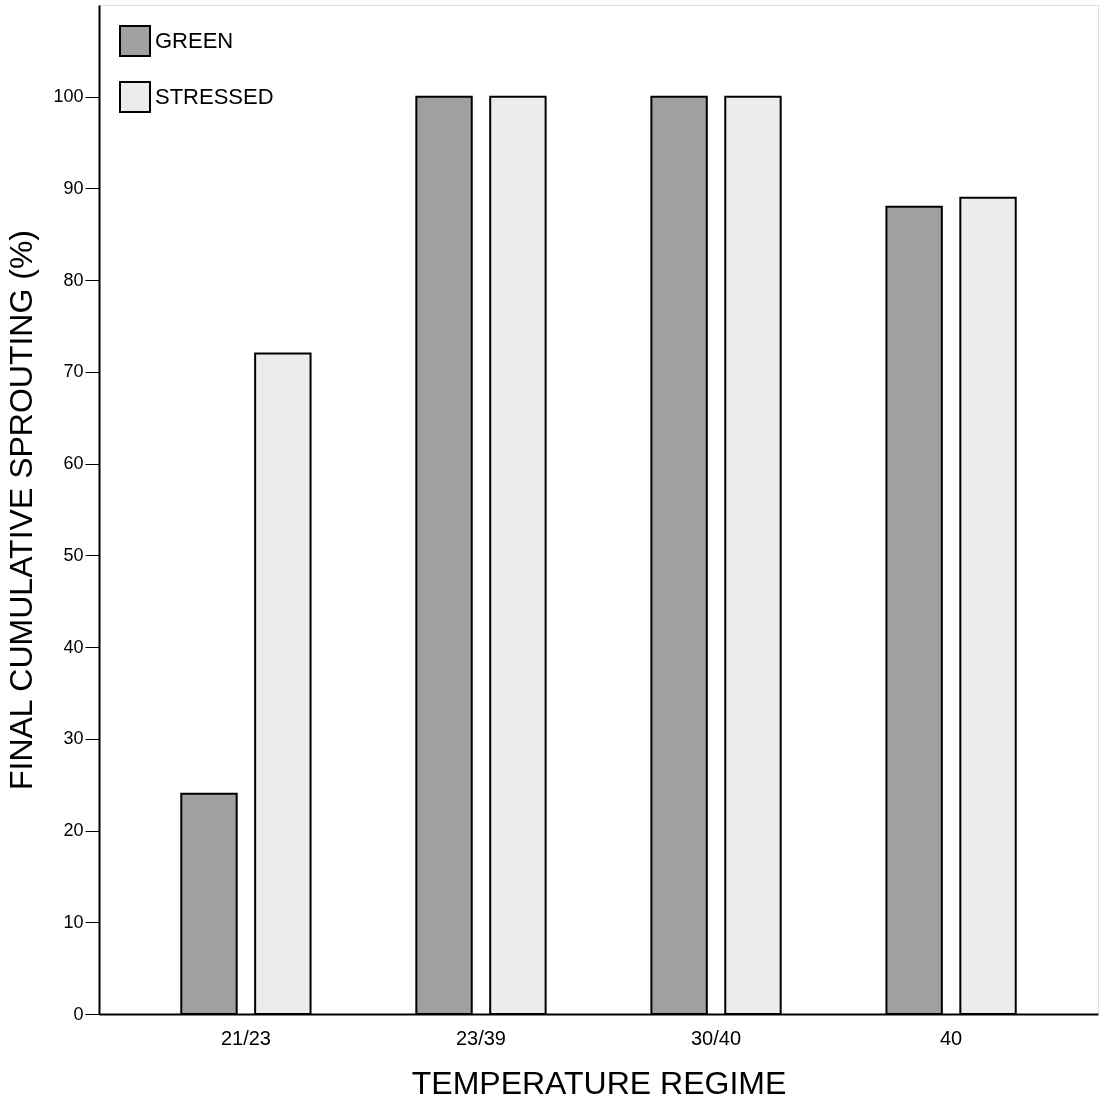  I want to click on x-tick-label: 40, so click(951, 1037).